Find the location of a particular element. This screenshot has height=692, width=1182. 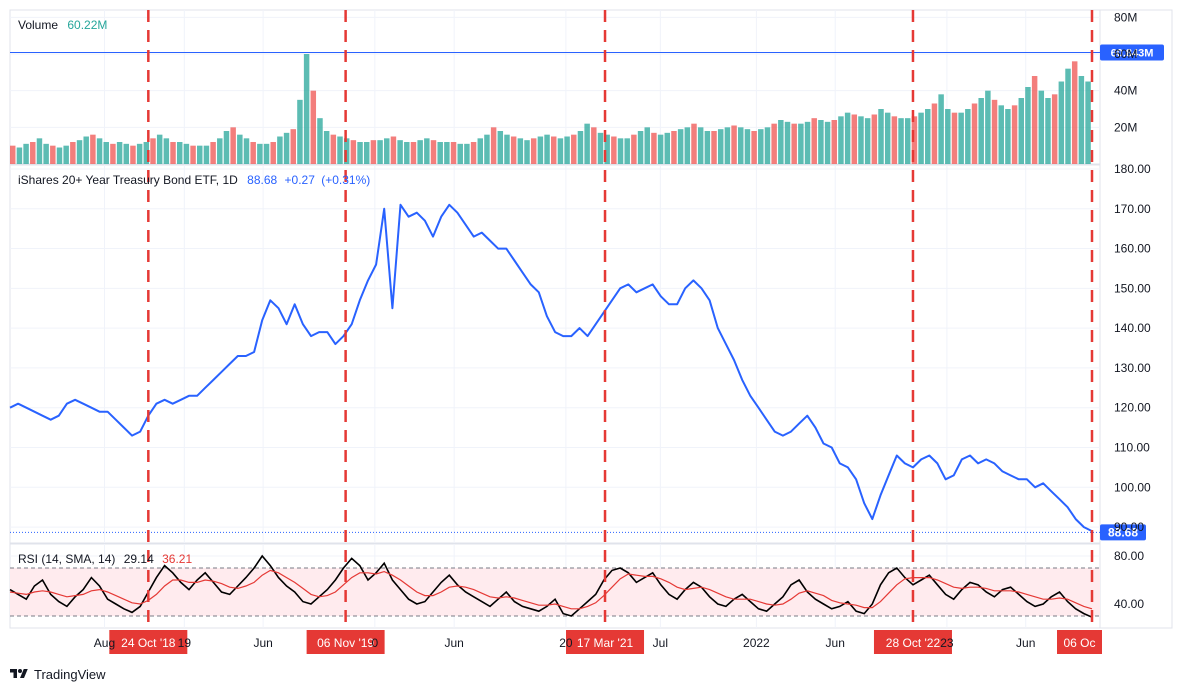

price-scale is located at coordinates (1136, 319).